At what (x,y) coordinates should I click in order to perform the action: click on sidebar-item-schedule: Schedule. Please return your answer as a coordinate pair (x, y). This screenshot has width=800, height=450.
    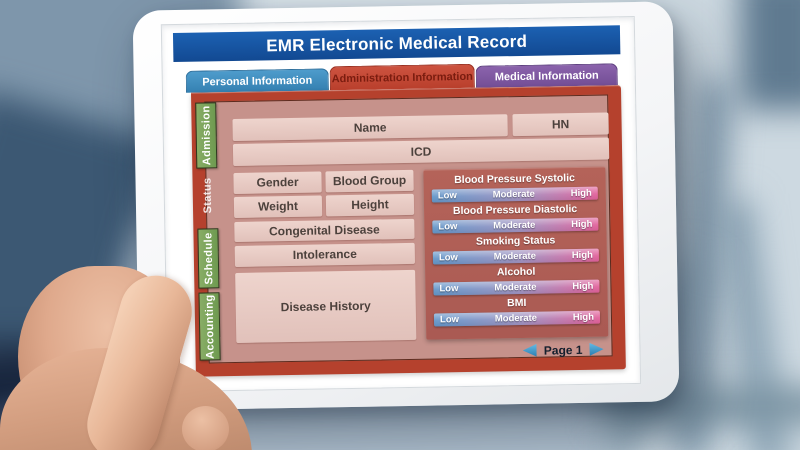
    Looking at the image, I should click on (208, 258).